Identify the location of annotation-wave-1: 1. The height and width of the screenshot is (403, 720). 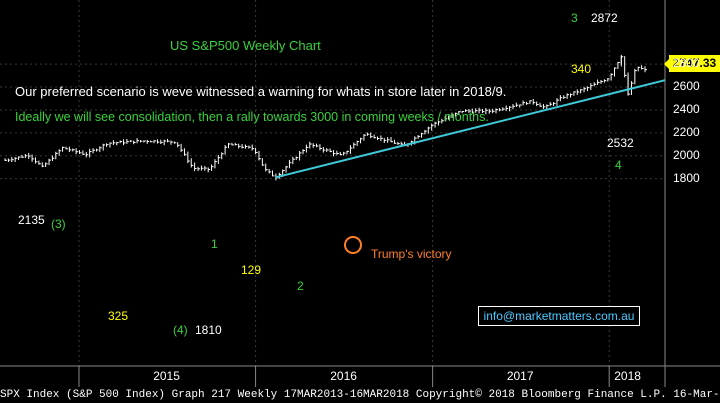
(214, 244).